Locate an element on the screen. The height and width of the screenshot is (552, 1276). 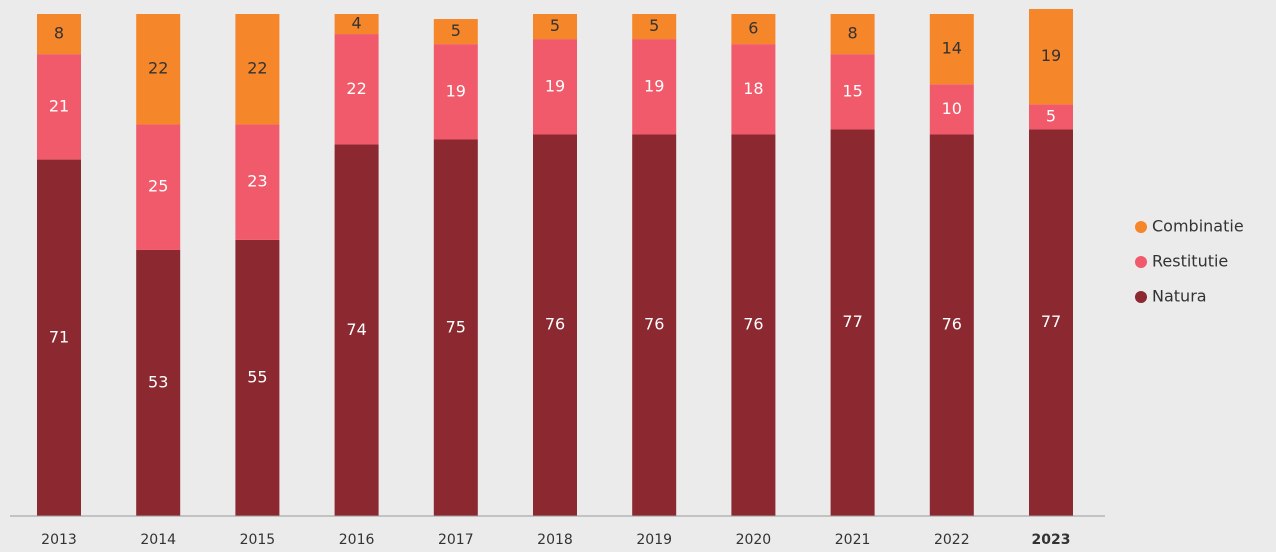
data-label: 71 is located at coordinates (59, 336).